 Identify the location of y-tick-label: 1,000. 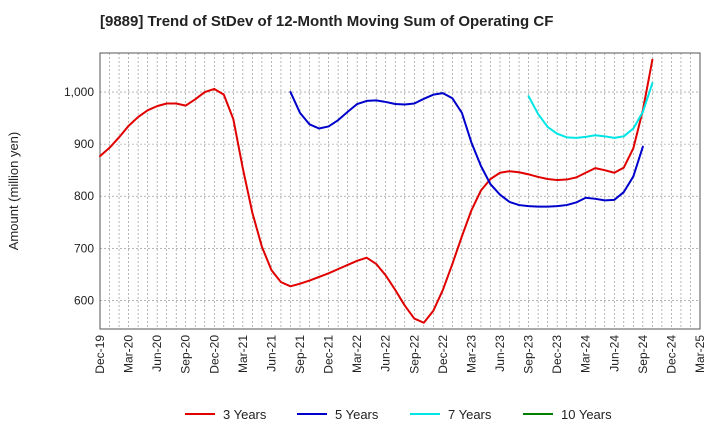
(79, 92).